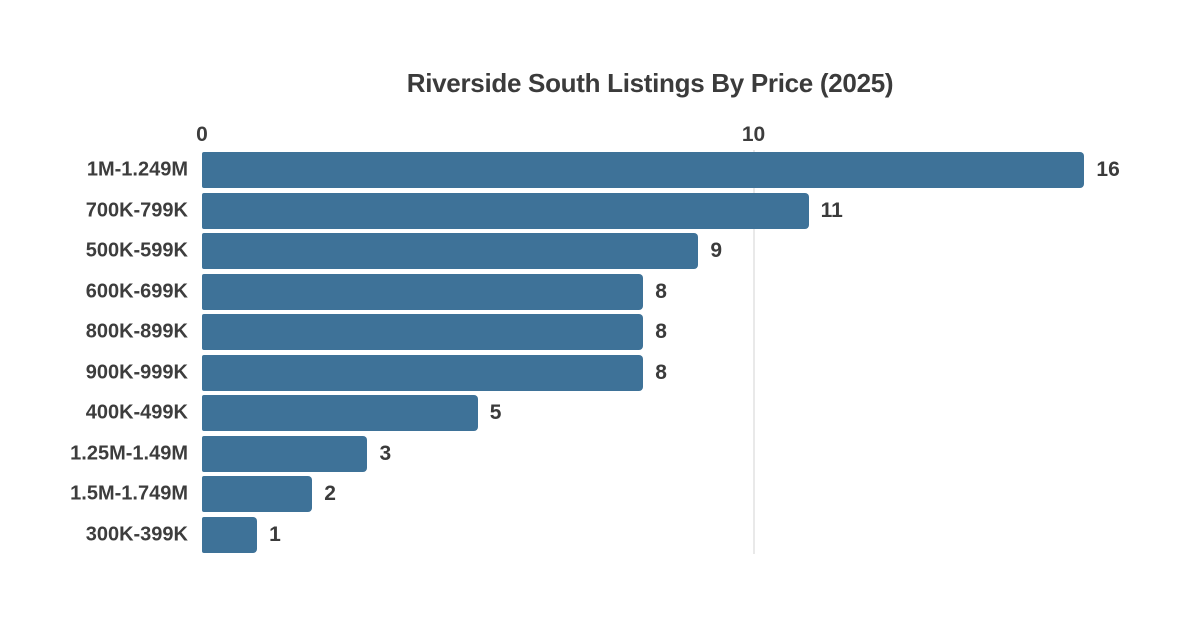 The height and width of the screenshot is (630, 1200). I want to click on bar-row: 800K-899K 8, so click(593, 332).